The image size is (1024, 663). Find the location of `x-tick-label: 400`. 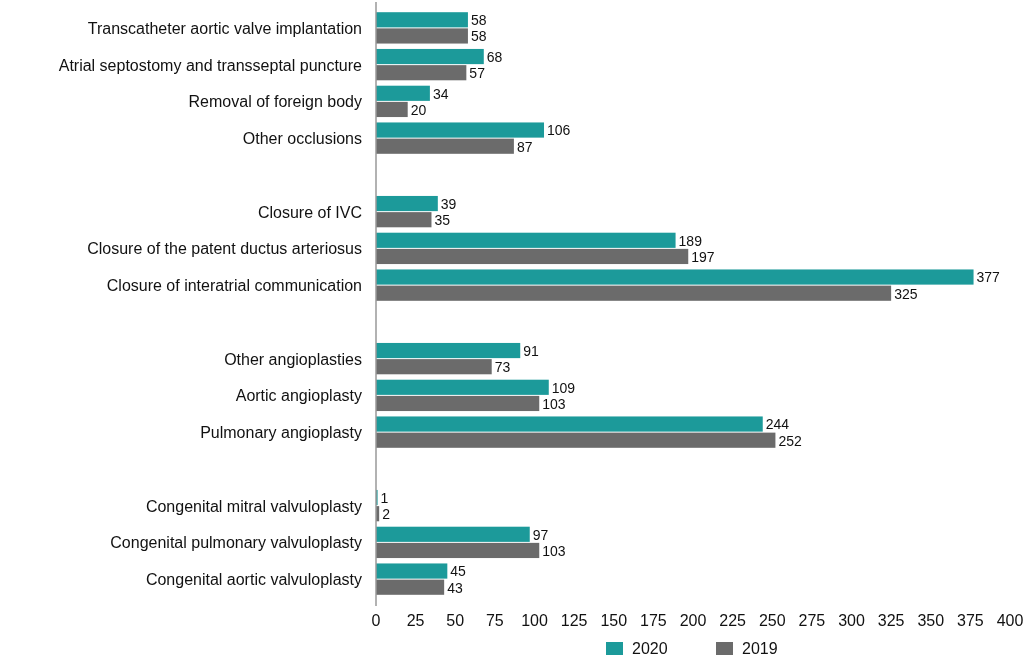

x-tick-label: 400 is located at coordinates (1010, 620).